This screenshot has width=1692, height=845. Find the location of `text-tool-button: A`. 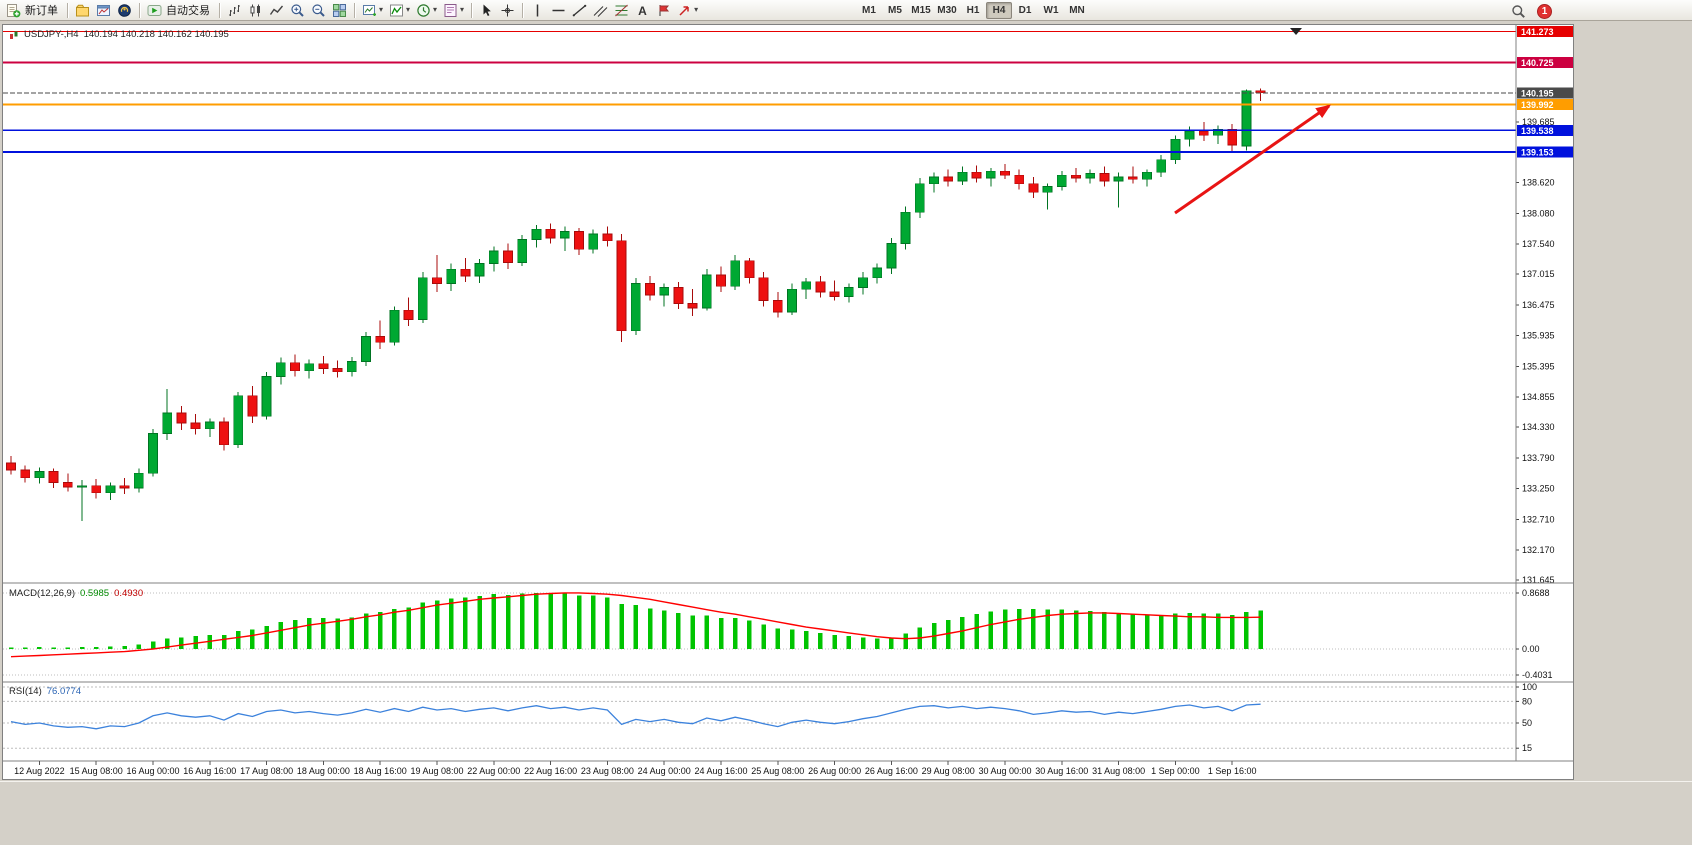

text-tool-button: A is located at coordinates (642, 10).